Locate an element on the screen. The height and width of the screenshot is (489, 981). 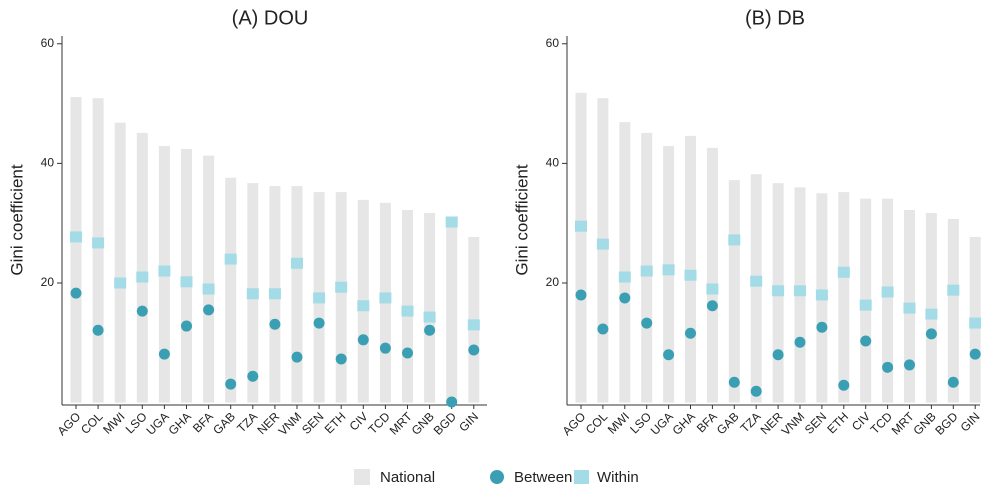
x-tick-label: ETH is located at coordinates (837, 422).